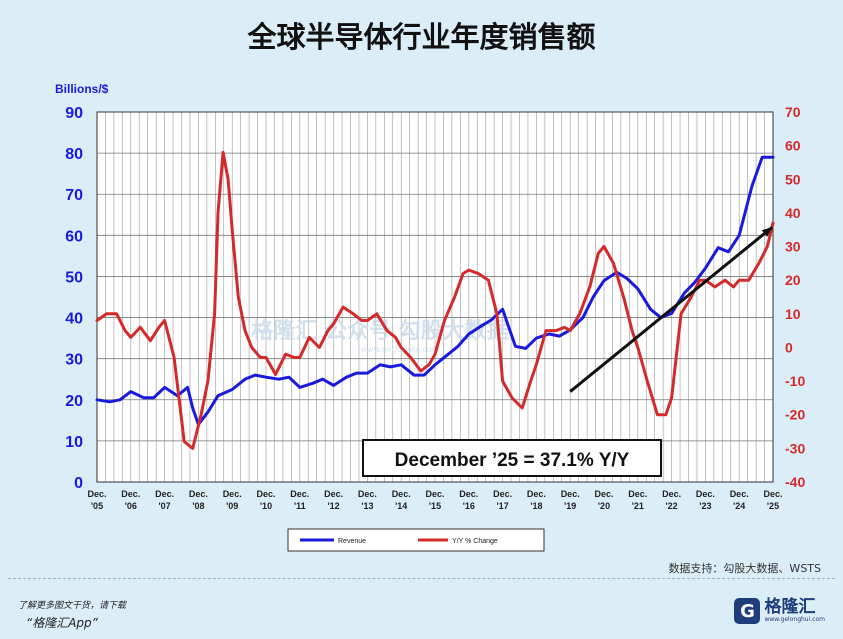 The height and width of the screenshot is (639, 843). I want to click on logo-g-icon: G, so click(747, 611).